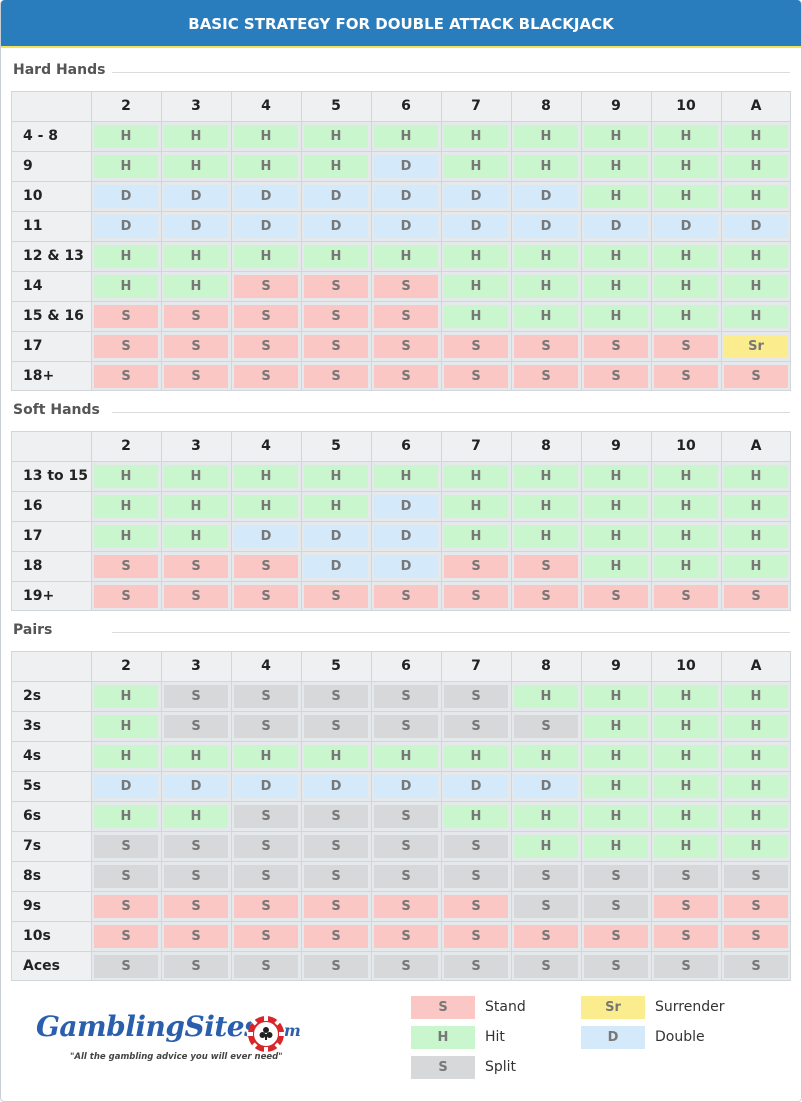 This screenshot has width=802, height=1102. Describe the element at coordinates (51, 876) in the screenshot. I see `player-hand-label: 8s` at that location.